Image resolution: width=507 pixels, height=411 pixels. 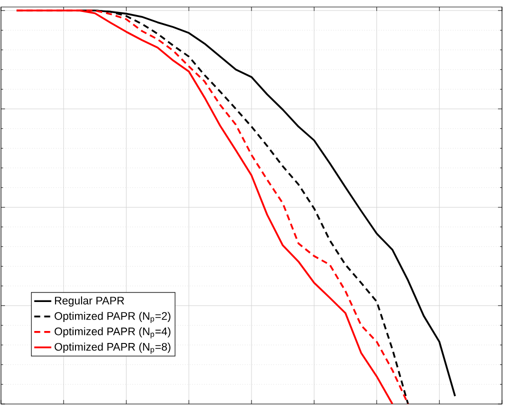 What do you see at coordinates (89, 301) in the screenshot?
I see `legend-label: Regular PAPR` at bounding box center [89, 301].